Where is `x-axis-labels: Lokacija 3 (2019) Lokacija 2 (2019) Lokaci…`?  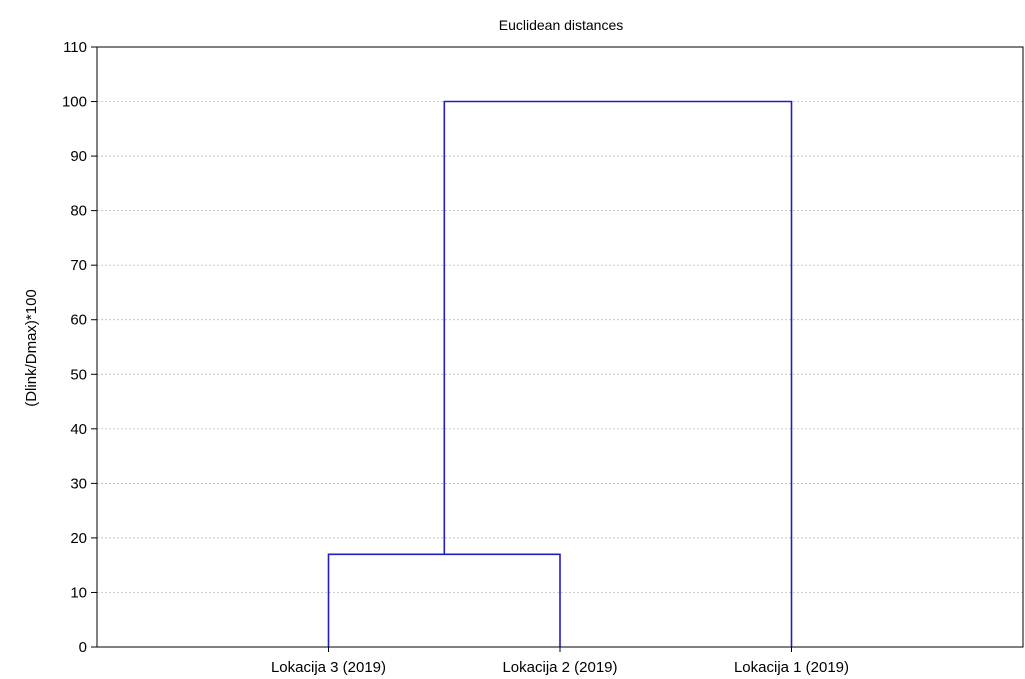
x-axis-labels: Lokacija 3 (2019) Lokacija 2 (2019) Lokaci… is located at coordinates (560, 661).